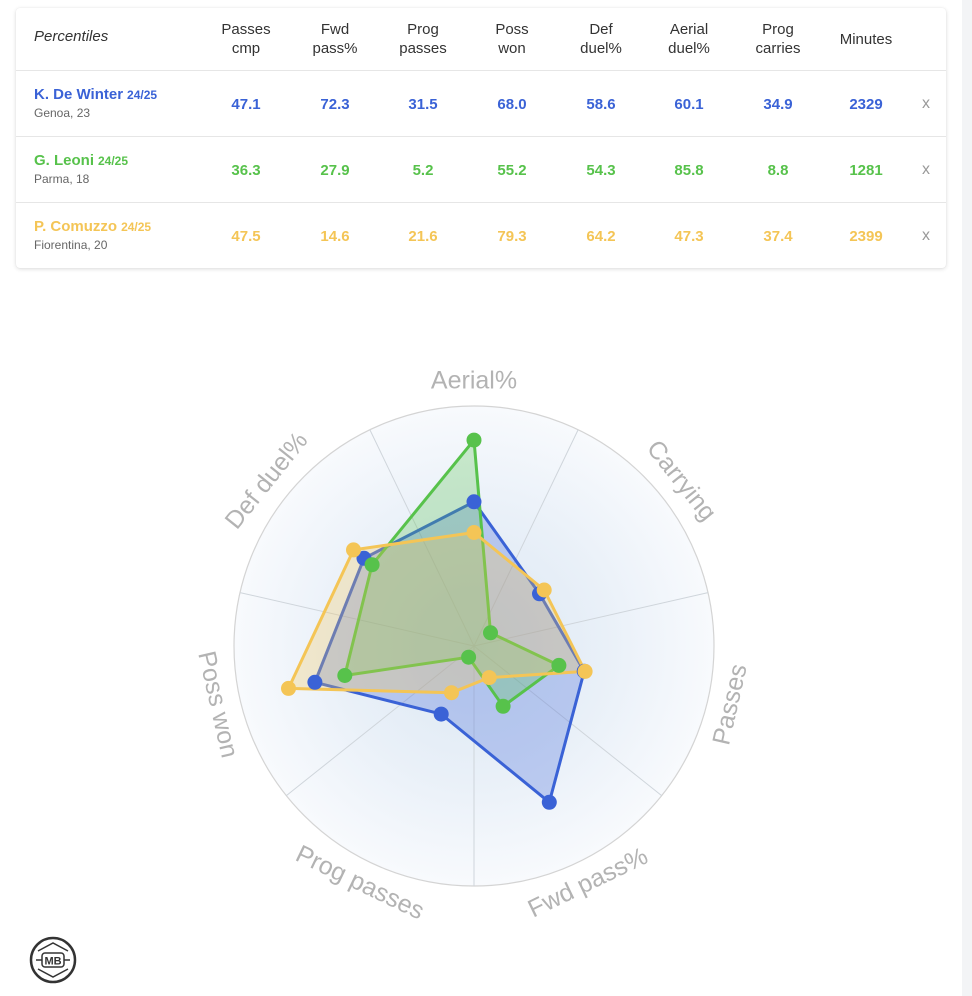 This screenshot has width=972, height=996. I want to click on player-name-link: P. Comuzzo, so click(76, 226).